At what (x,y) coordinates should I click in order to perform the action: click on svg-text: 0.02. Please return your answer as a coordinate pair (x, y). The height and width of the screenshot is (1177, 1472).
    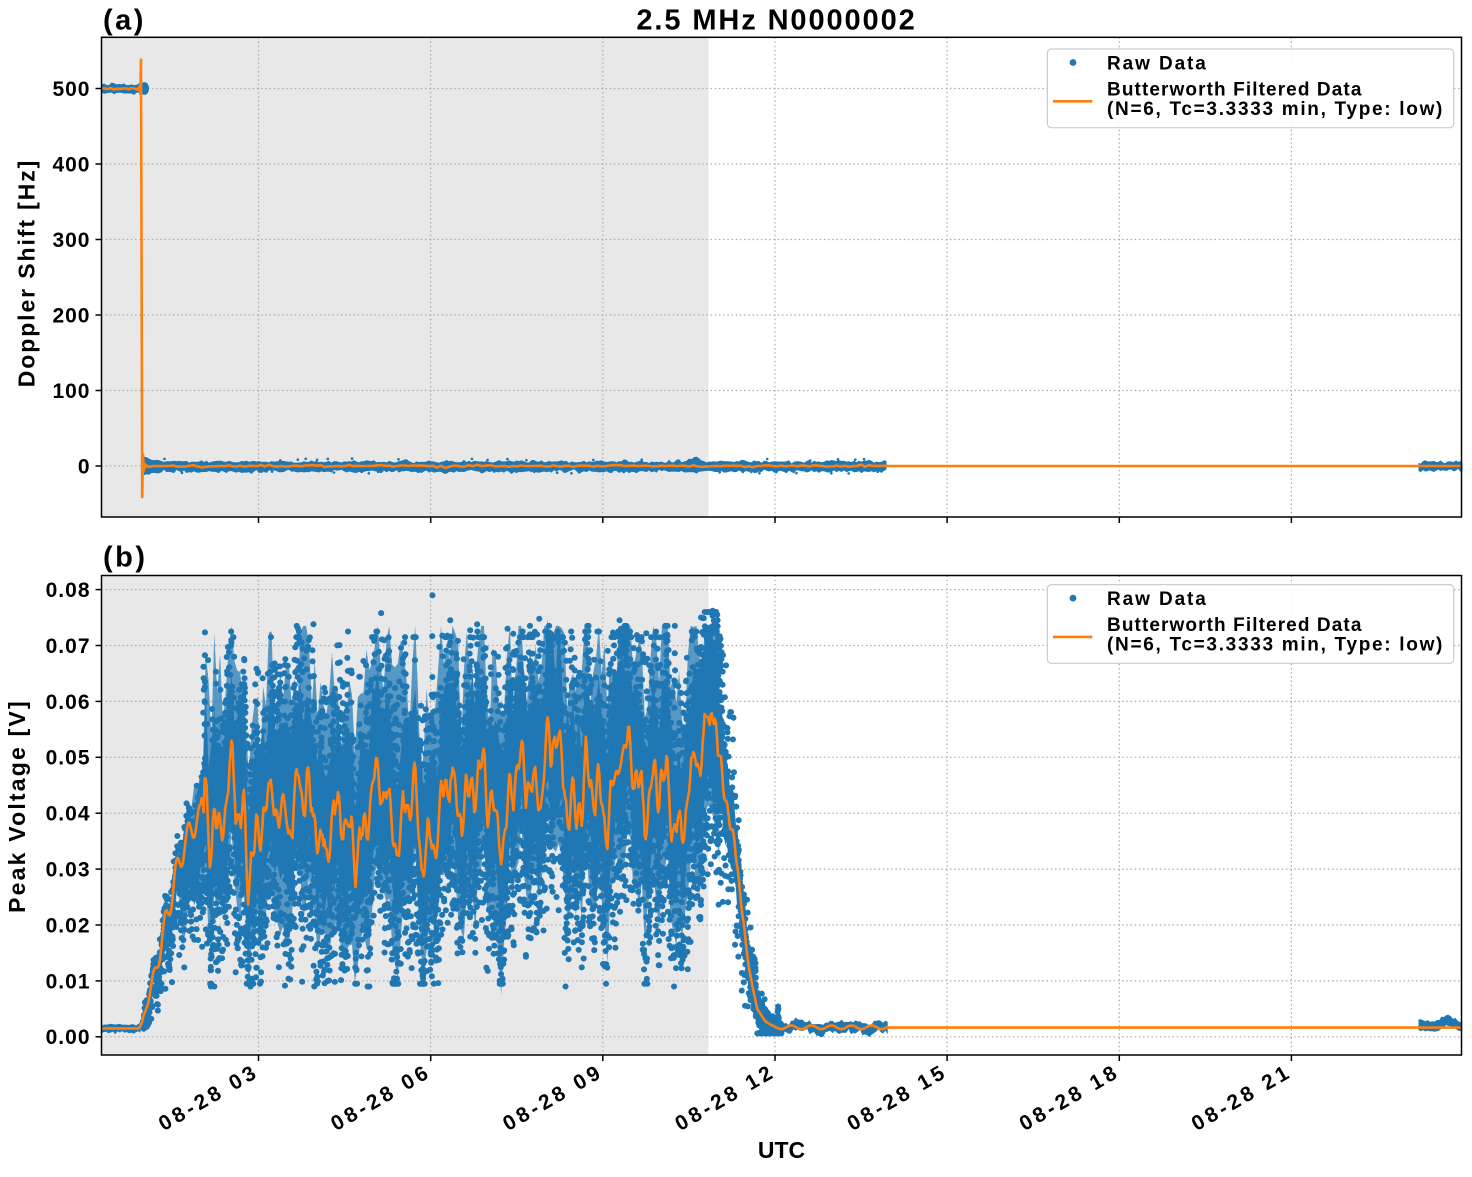
    Looking at the image, I should click on (68, 925).